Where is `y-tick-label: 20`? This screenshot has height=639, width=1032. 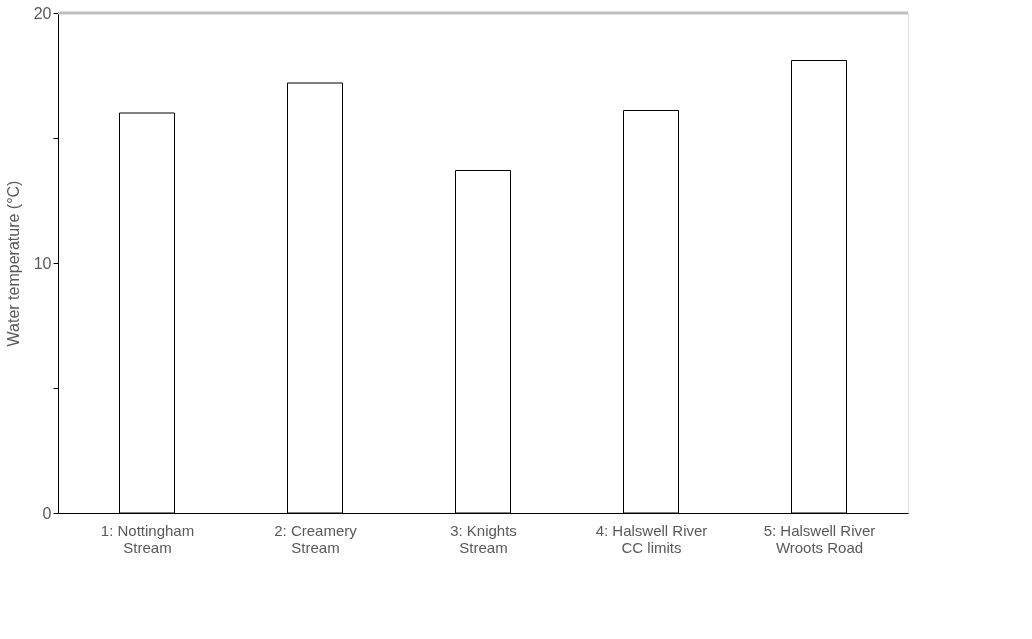 y-tick-label: 20 is located at coordinates (42, 13).